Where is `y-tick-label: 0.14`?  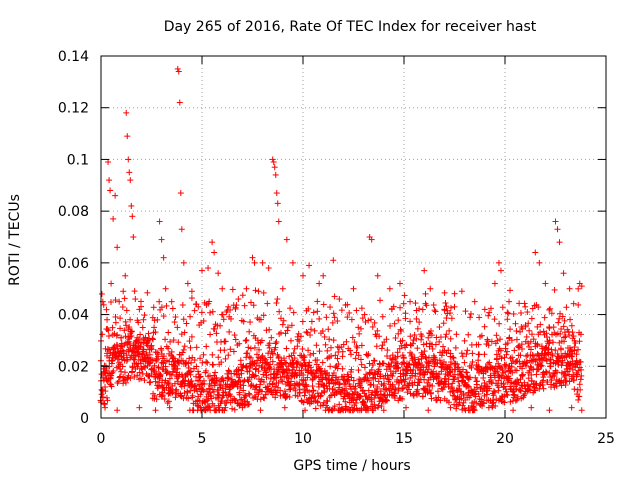
y-tick-label: 0.14 is located at coordinates (73, 57).